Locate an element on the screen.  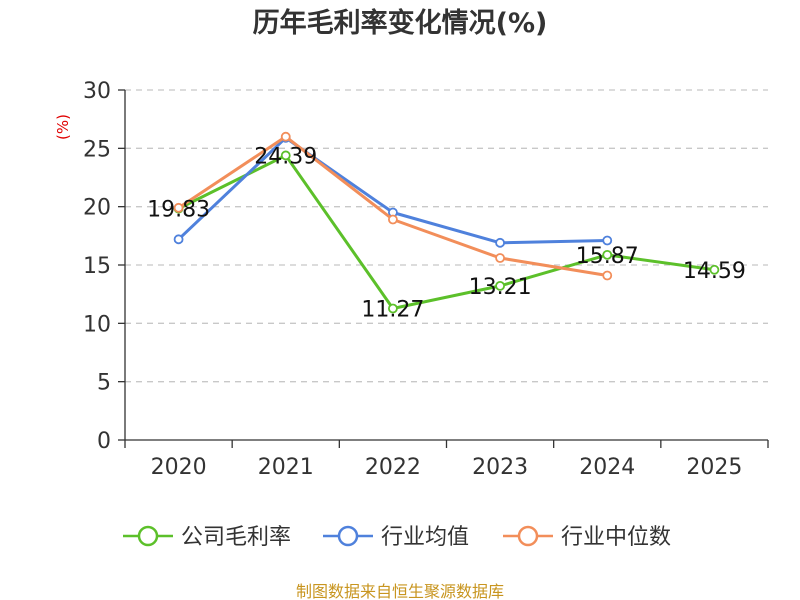
x-tick-label: 2024 is located at coordinates (607, 467).